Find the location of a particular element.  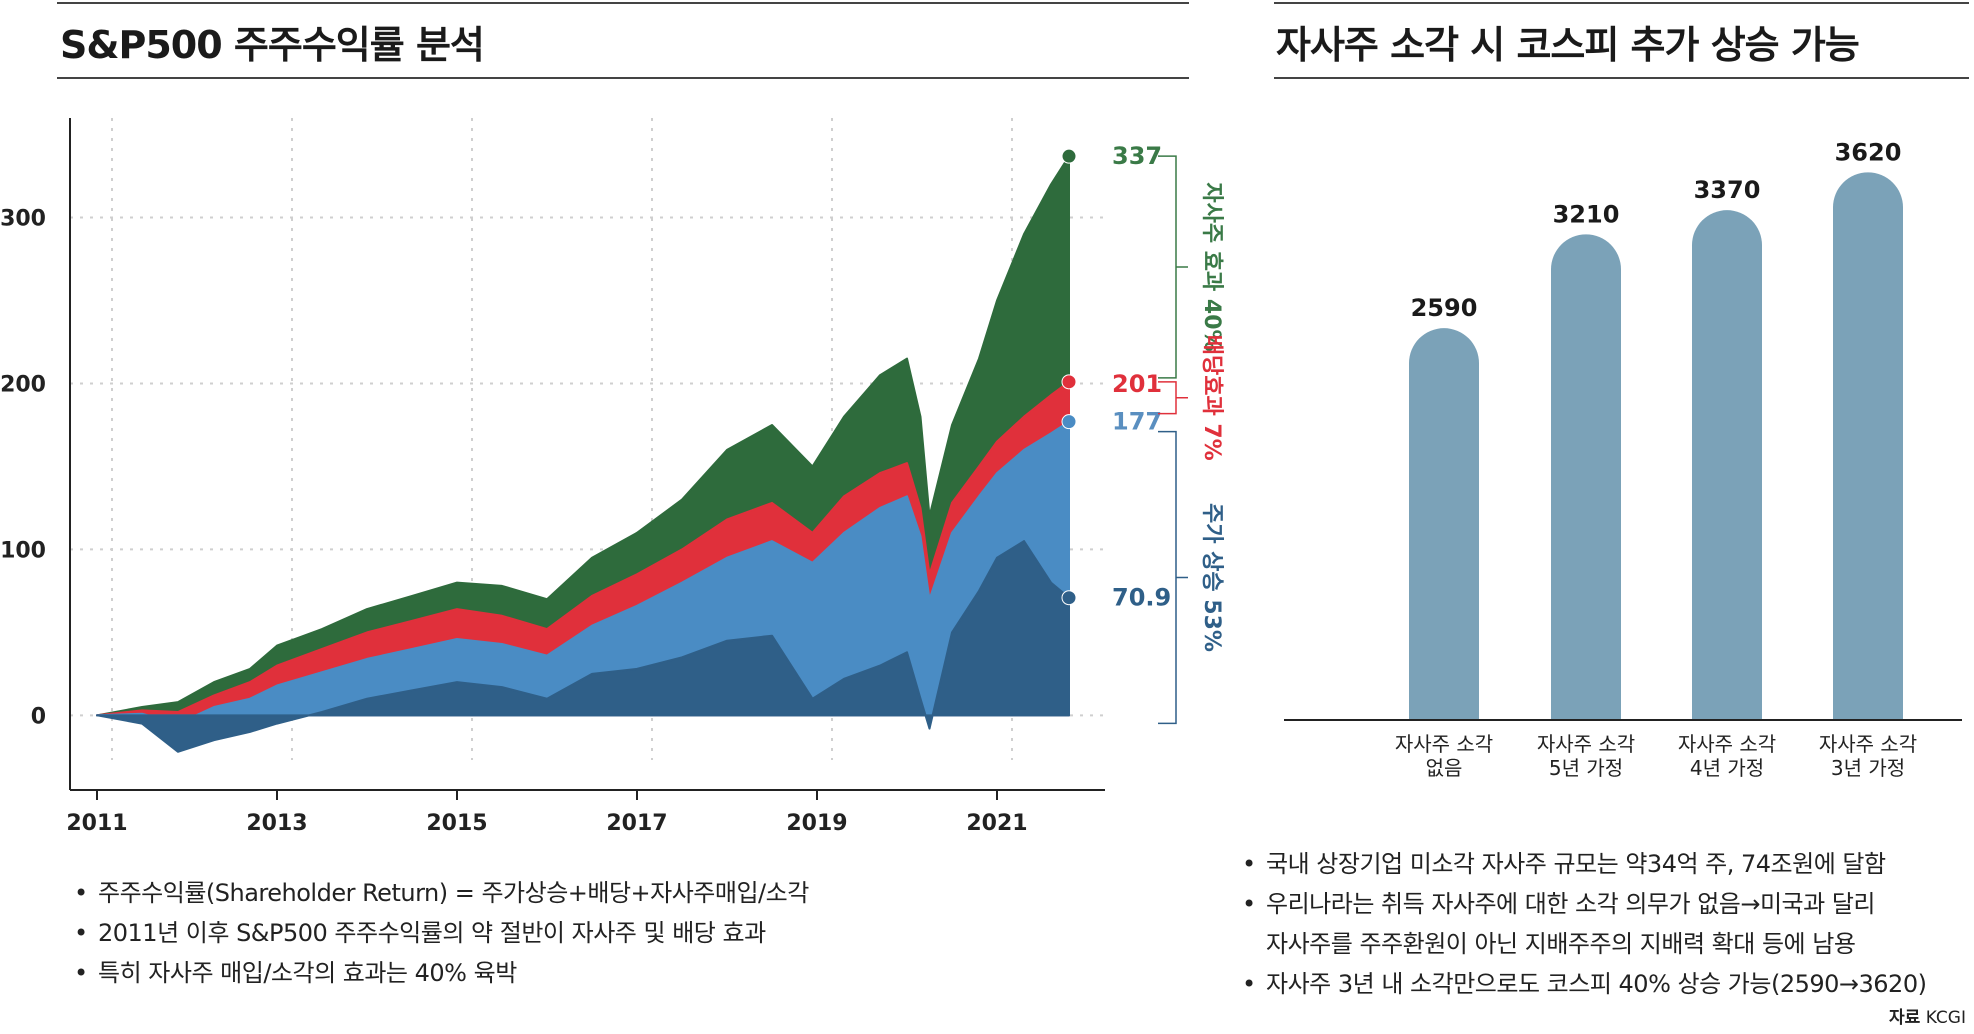

right-note-2-text: 우리나라는 취득 자사주에 대한 소각 의무가 없음→미국과 달리 is located at coordinates (1571, 904).